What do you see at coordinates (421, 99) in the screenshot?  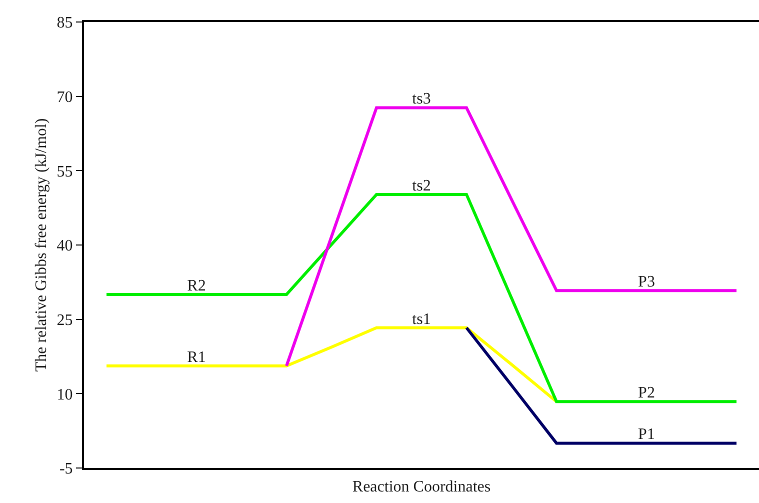 I see `data-label: ts3` at bounding box center [421, 99].